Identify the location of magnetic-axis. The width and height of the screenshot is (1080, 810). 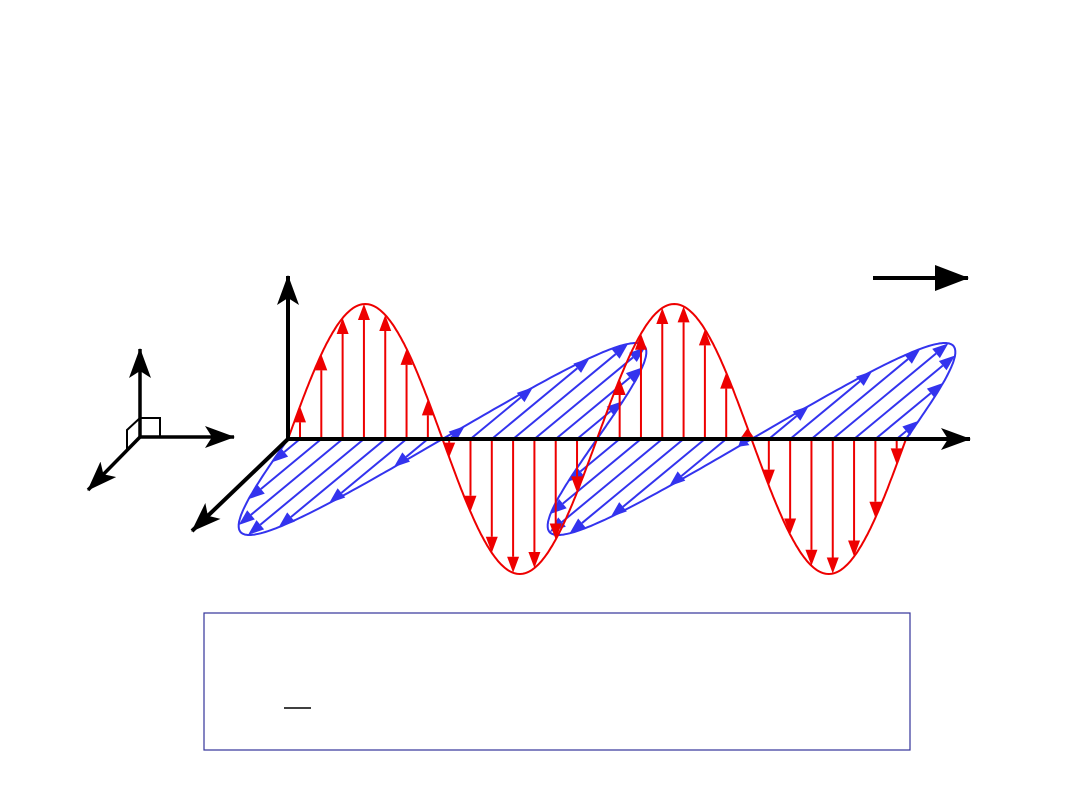
(240, 485).